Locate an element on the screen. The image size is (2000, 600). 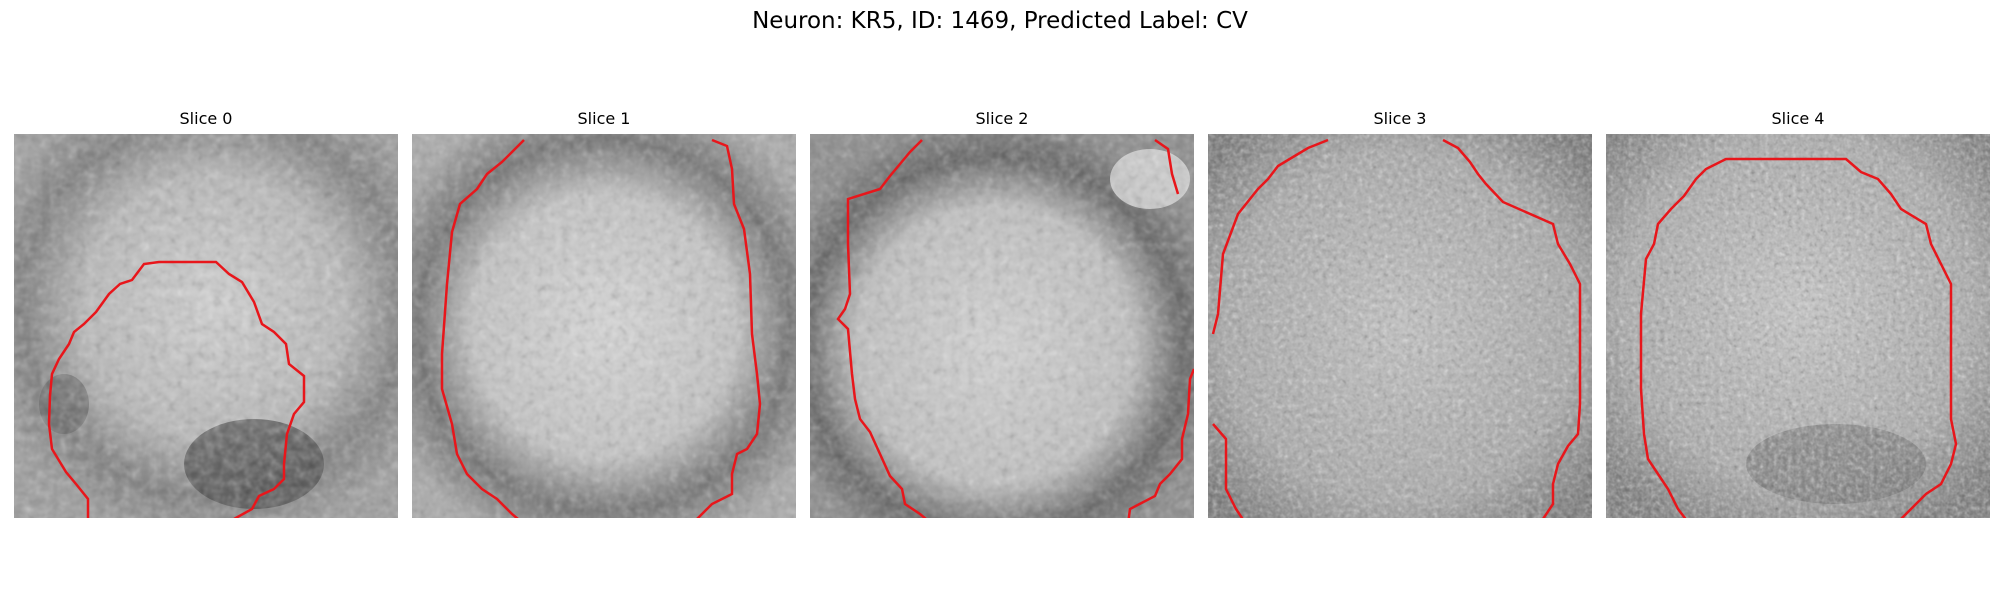
slice-title-1: Slice 1 is located at coordinates (604, 118).